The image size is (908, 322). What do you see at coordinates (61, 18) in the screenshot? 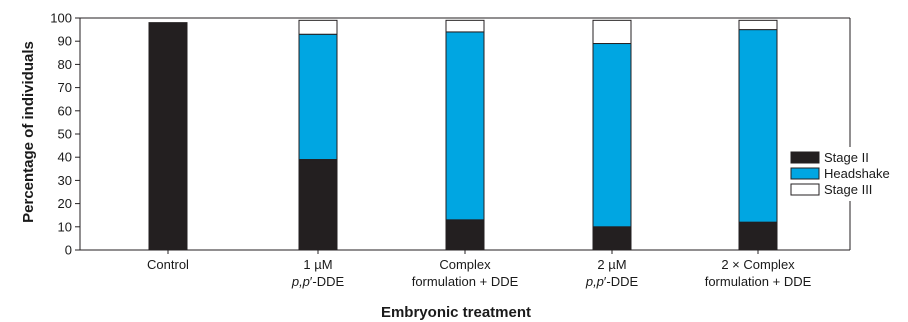
I see `y-tick-label: 100` at bounding box center [61, 18].